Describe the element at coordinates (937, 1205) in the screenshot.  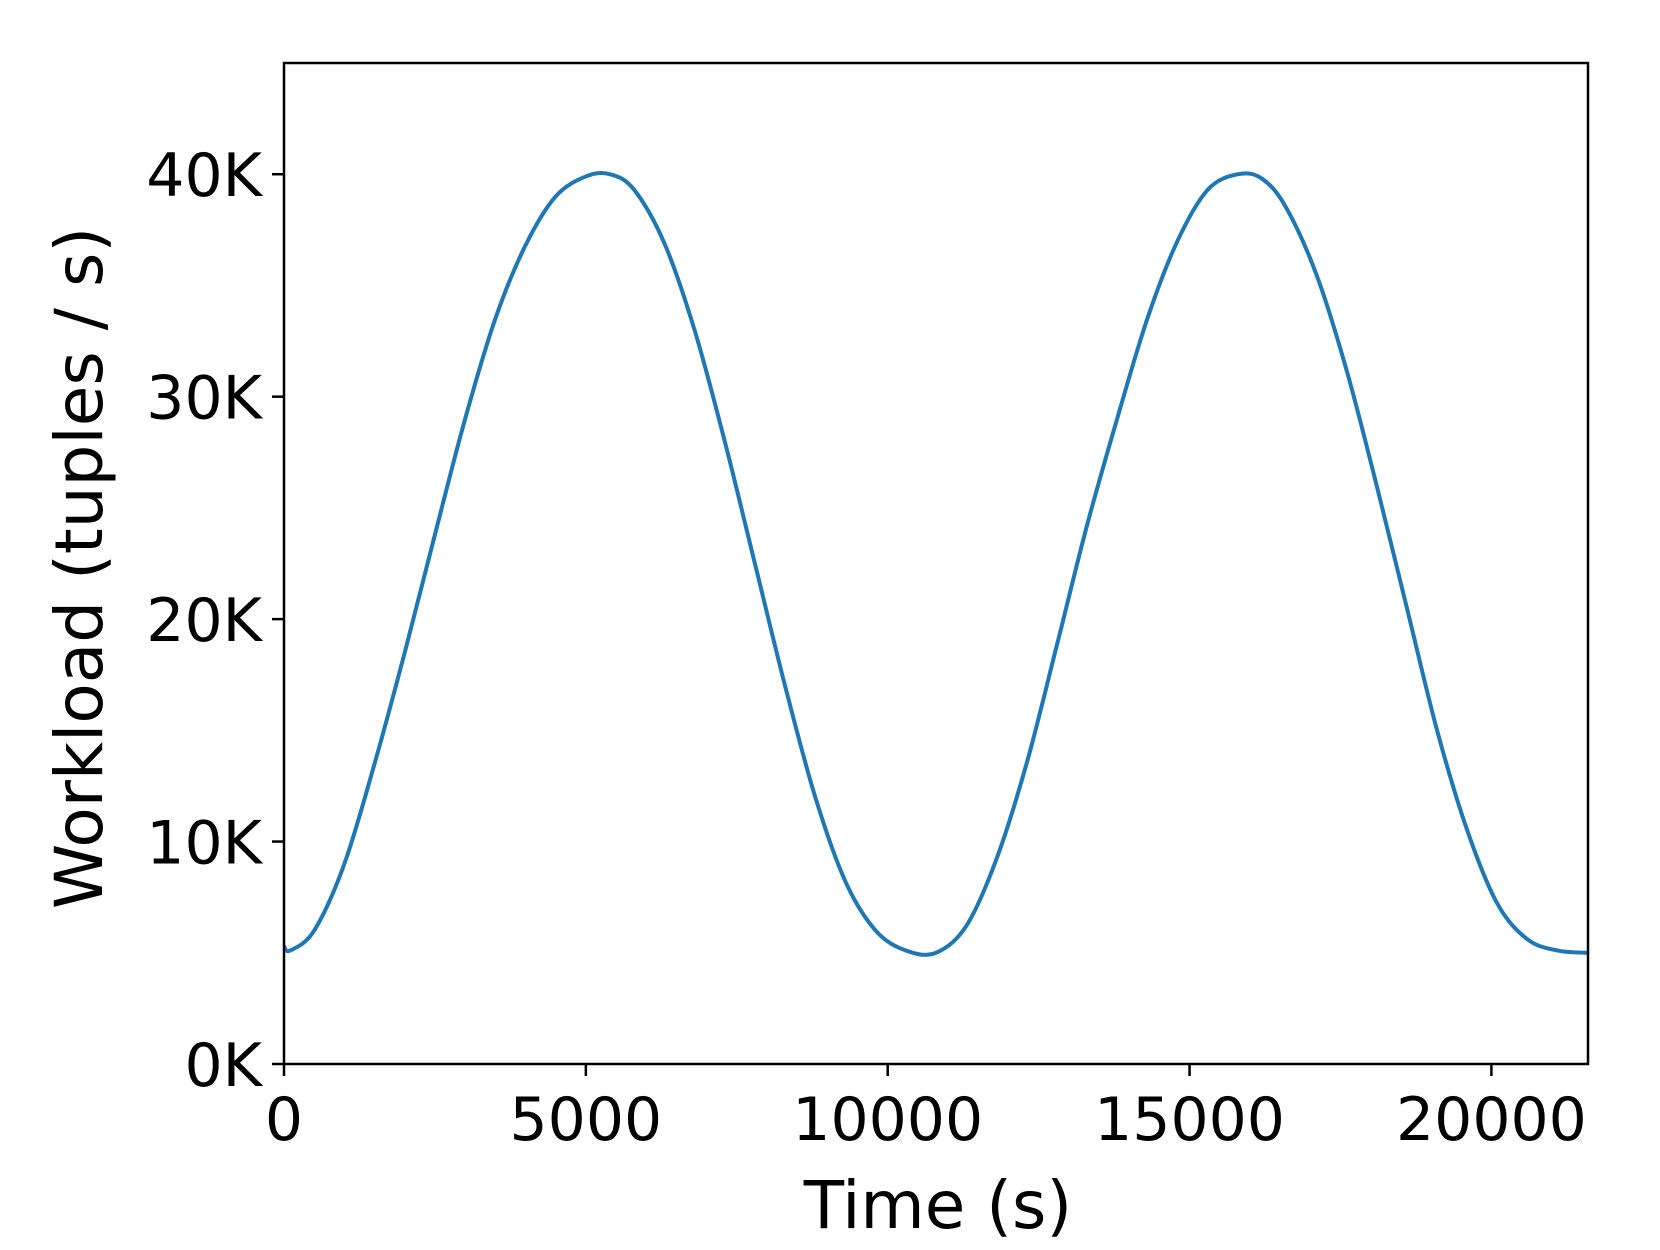
I see `x-axis-label: Time (s)` at that location.